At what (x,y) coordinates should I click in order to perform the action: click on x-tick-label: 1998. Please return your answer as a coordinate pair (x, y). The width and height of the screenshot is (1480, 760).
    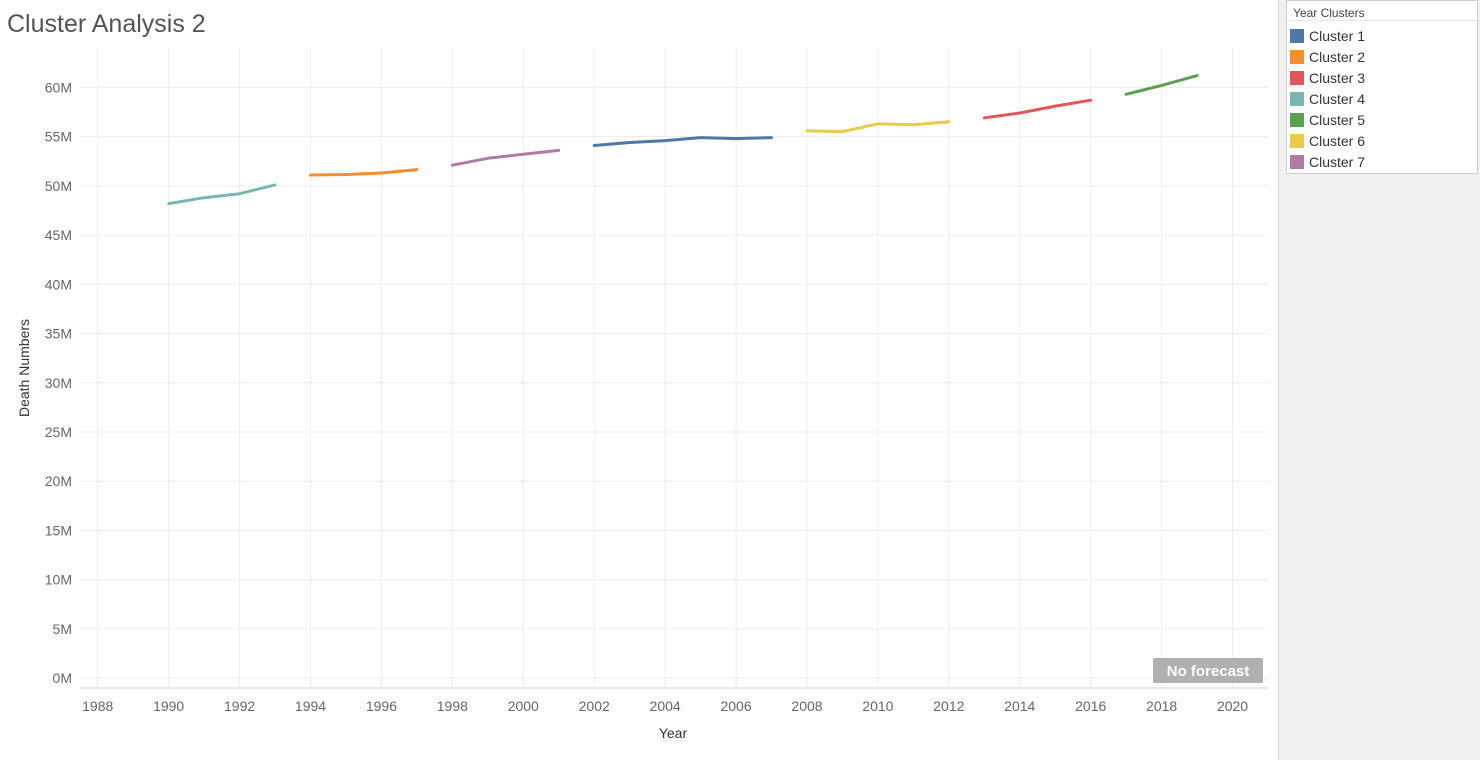
    Looking at the image, I should click on (452, 706).